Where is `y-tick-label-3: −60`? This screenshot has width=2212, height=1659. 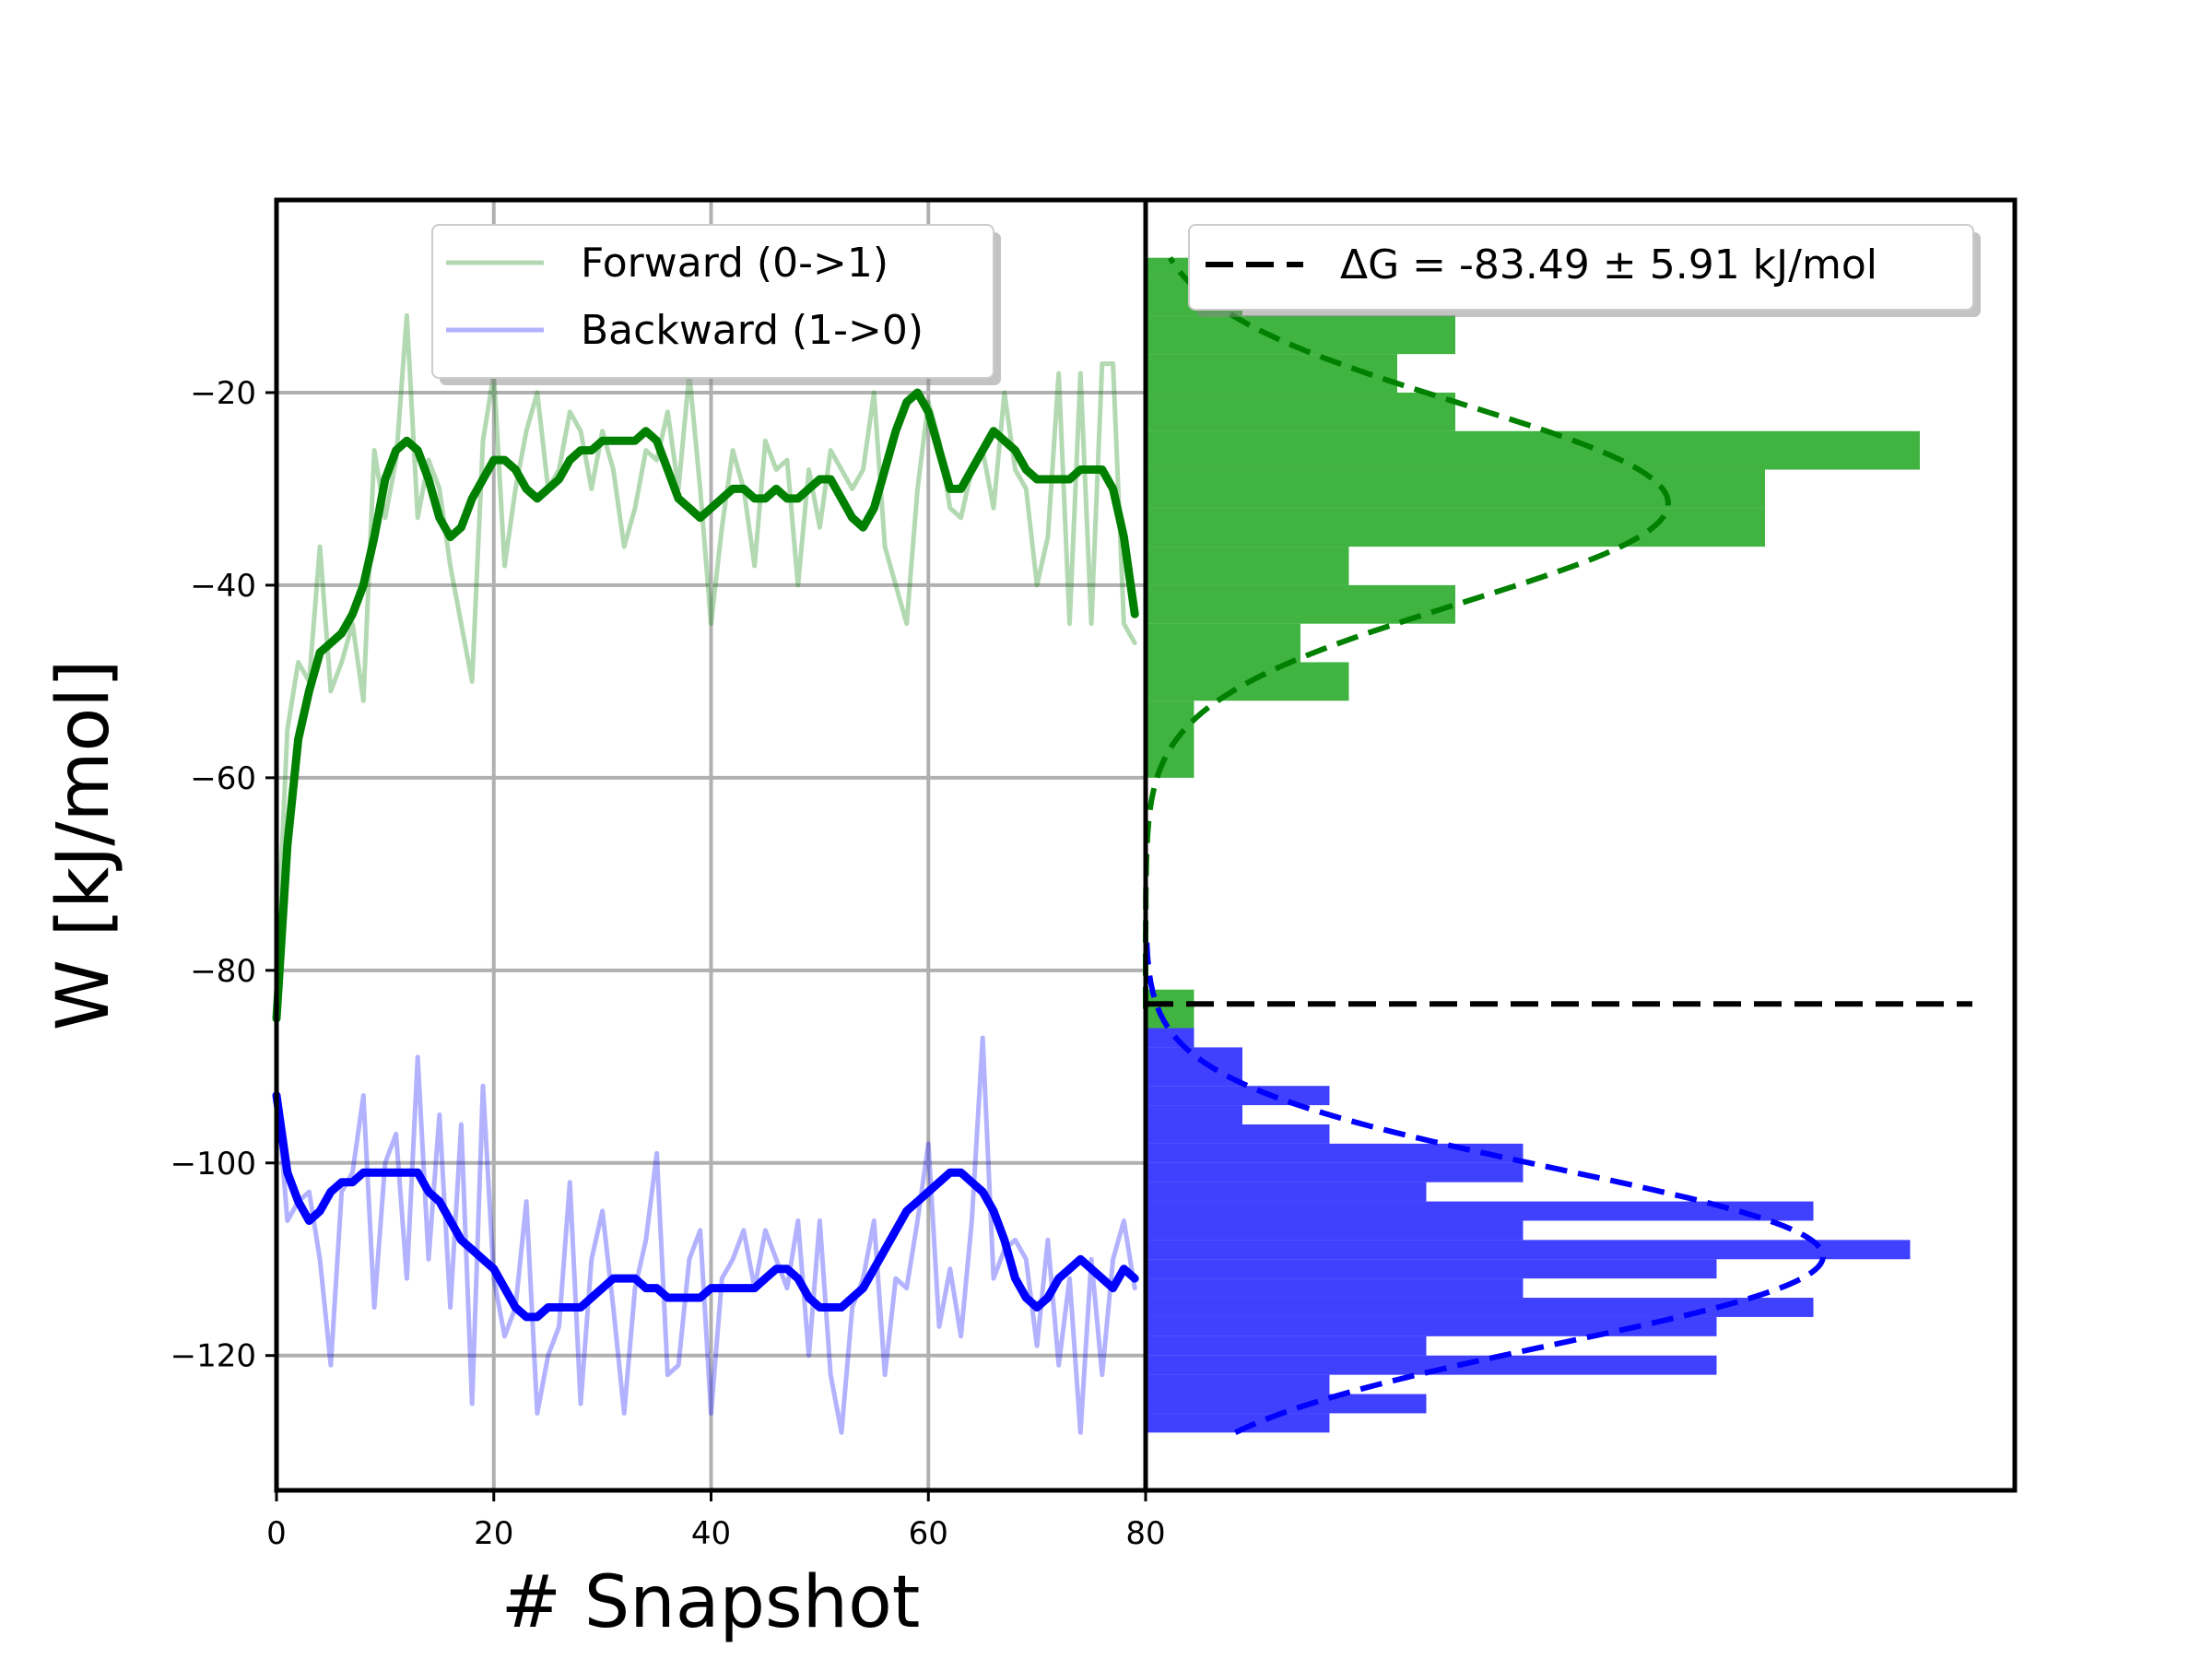
y-tick-label-3: −60 is located at coordinates (223, 778).